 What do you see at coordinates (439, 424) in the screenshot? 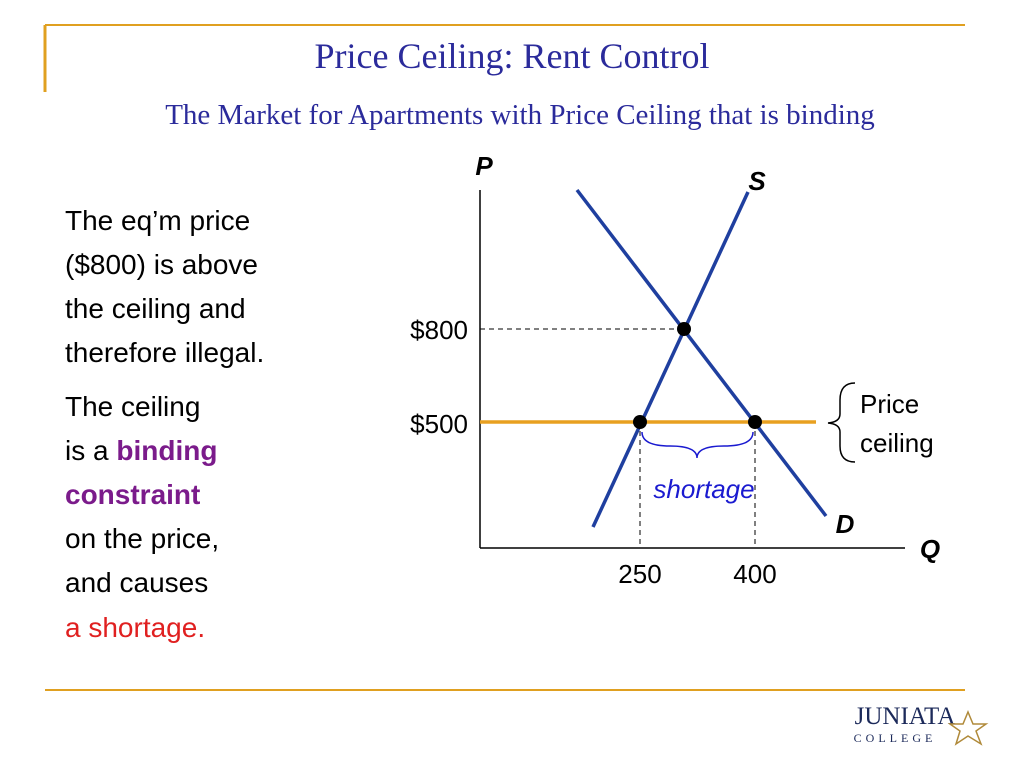
I see `price-label: $500` at bounding box center [439, 424].